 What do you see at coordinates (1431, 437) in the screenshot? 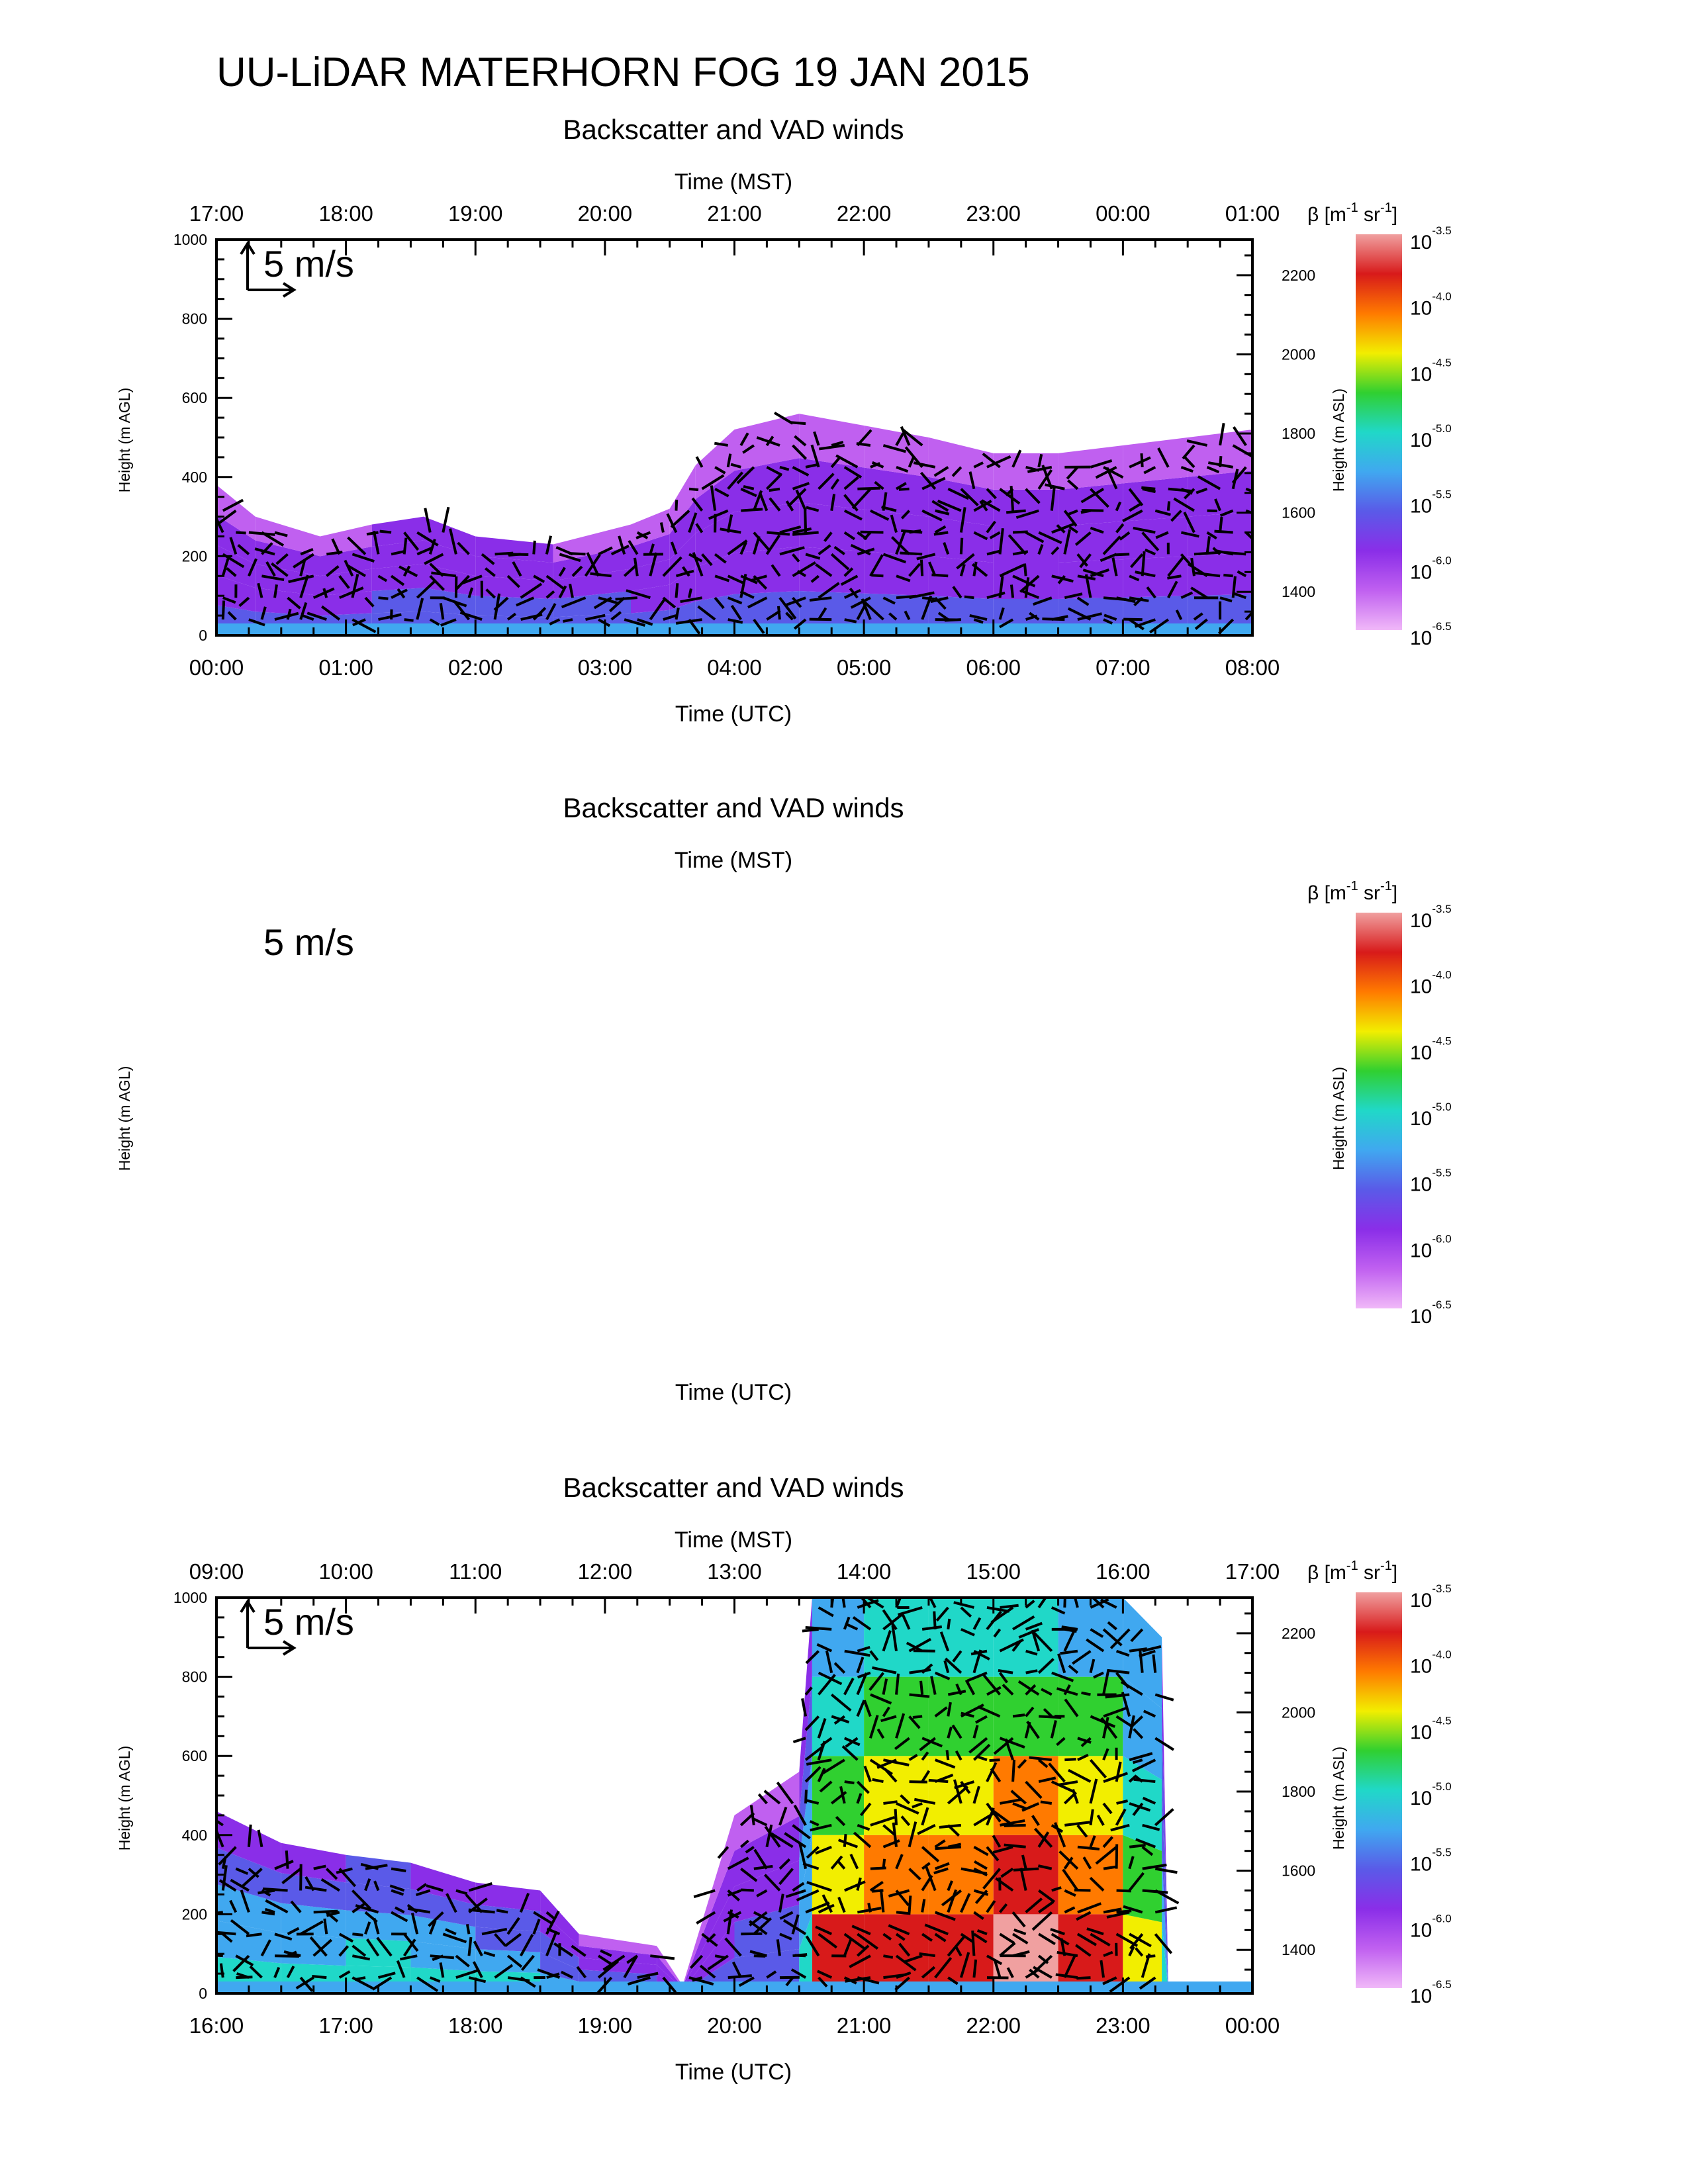
I see `colorbar-tick-label: 10-5.0` at bounding box center [1431, 437].